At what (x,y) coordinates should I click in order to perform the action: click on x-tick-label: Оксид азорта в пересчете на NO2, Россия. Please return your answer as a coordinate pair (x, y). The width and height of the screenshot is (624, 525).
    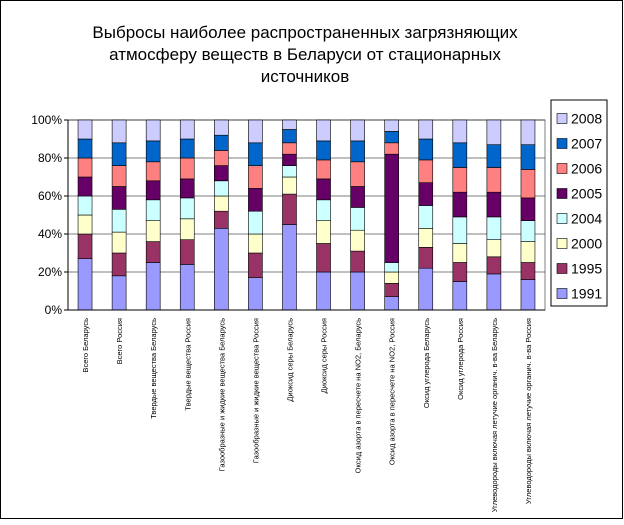
    Looking at the image, I should click on (392, 391).